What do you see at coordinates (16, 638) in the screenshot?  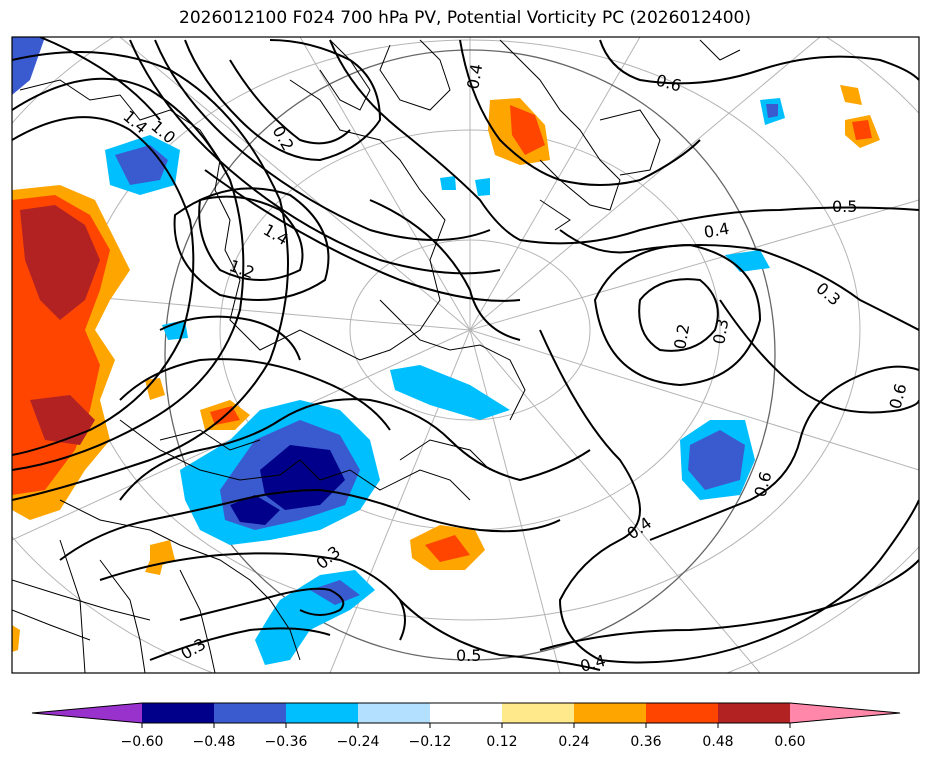 I see `pv-positive-edge` at bounding box center [16, 638].